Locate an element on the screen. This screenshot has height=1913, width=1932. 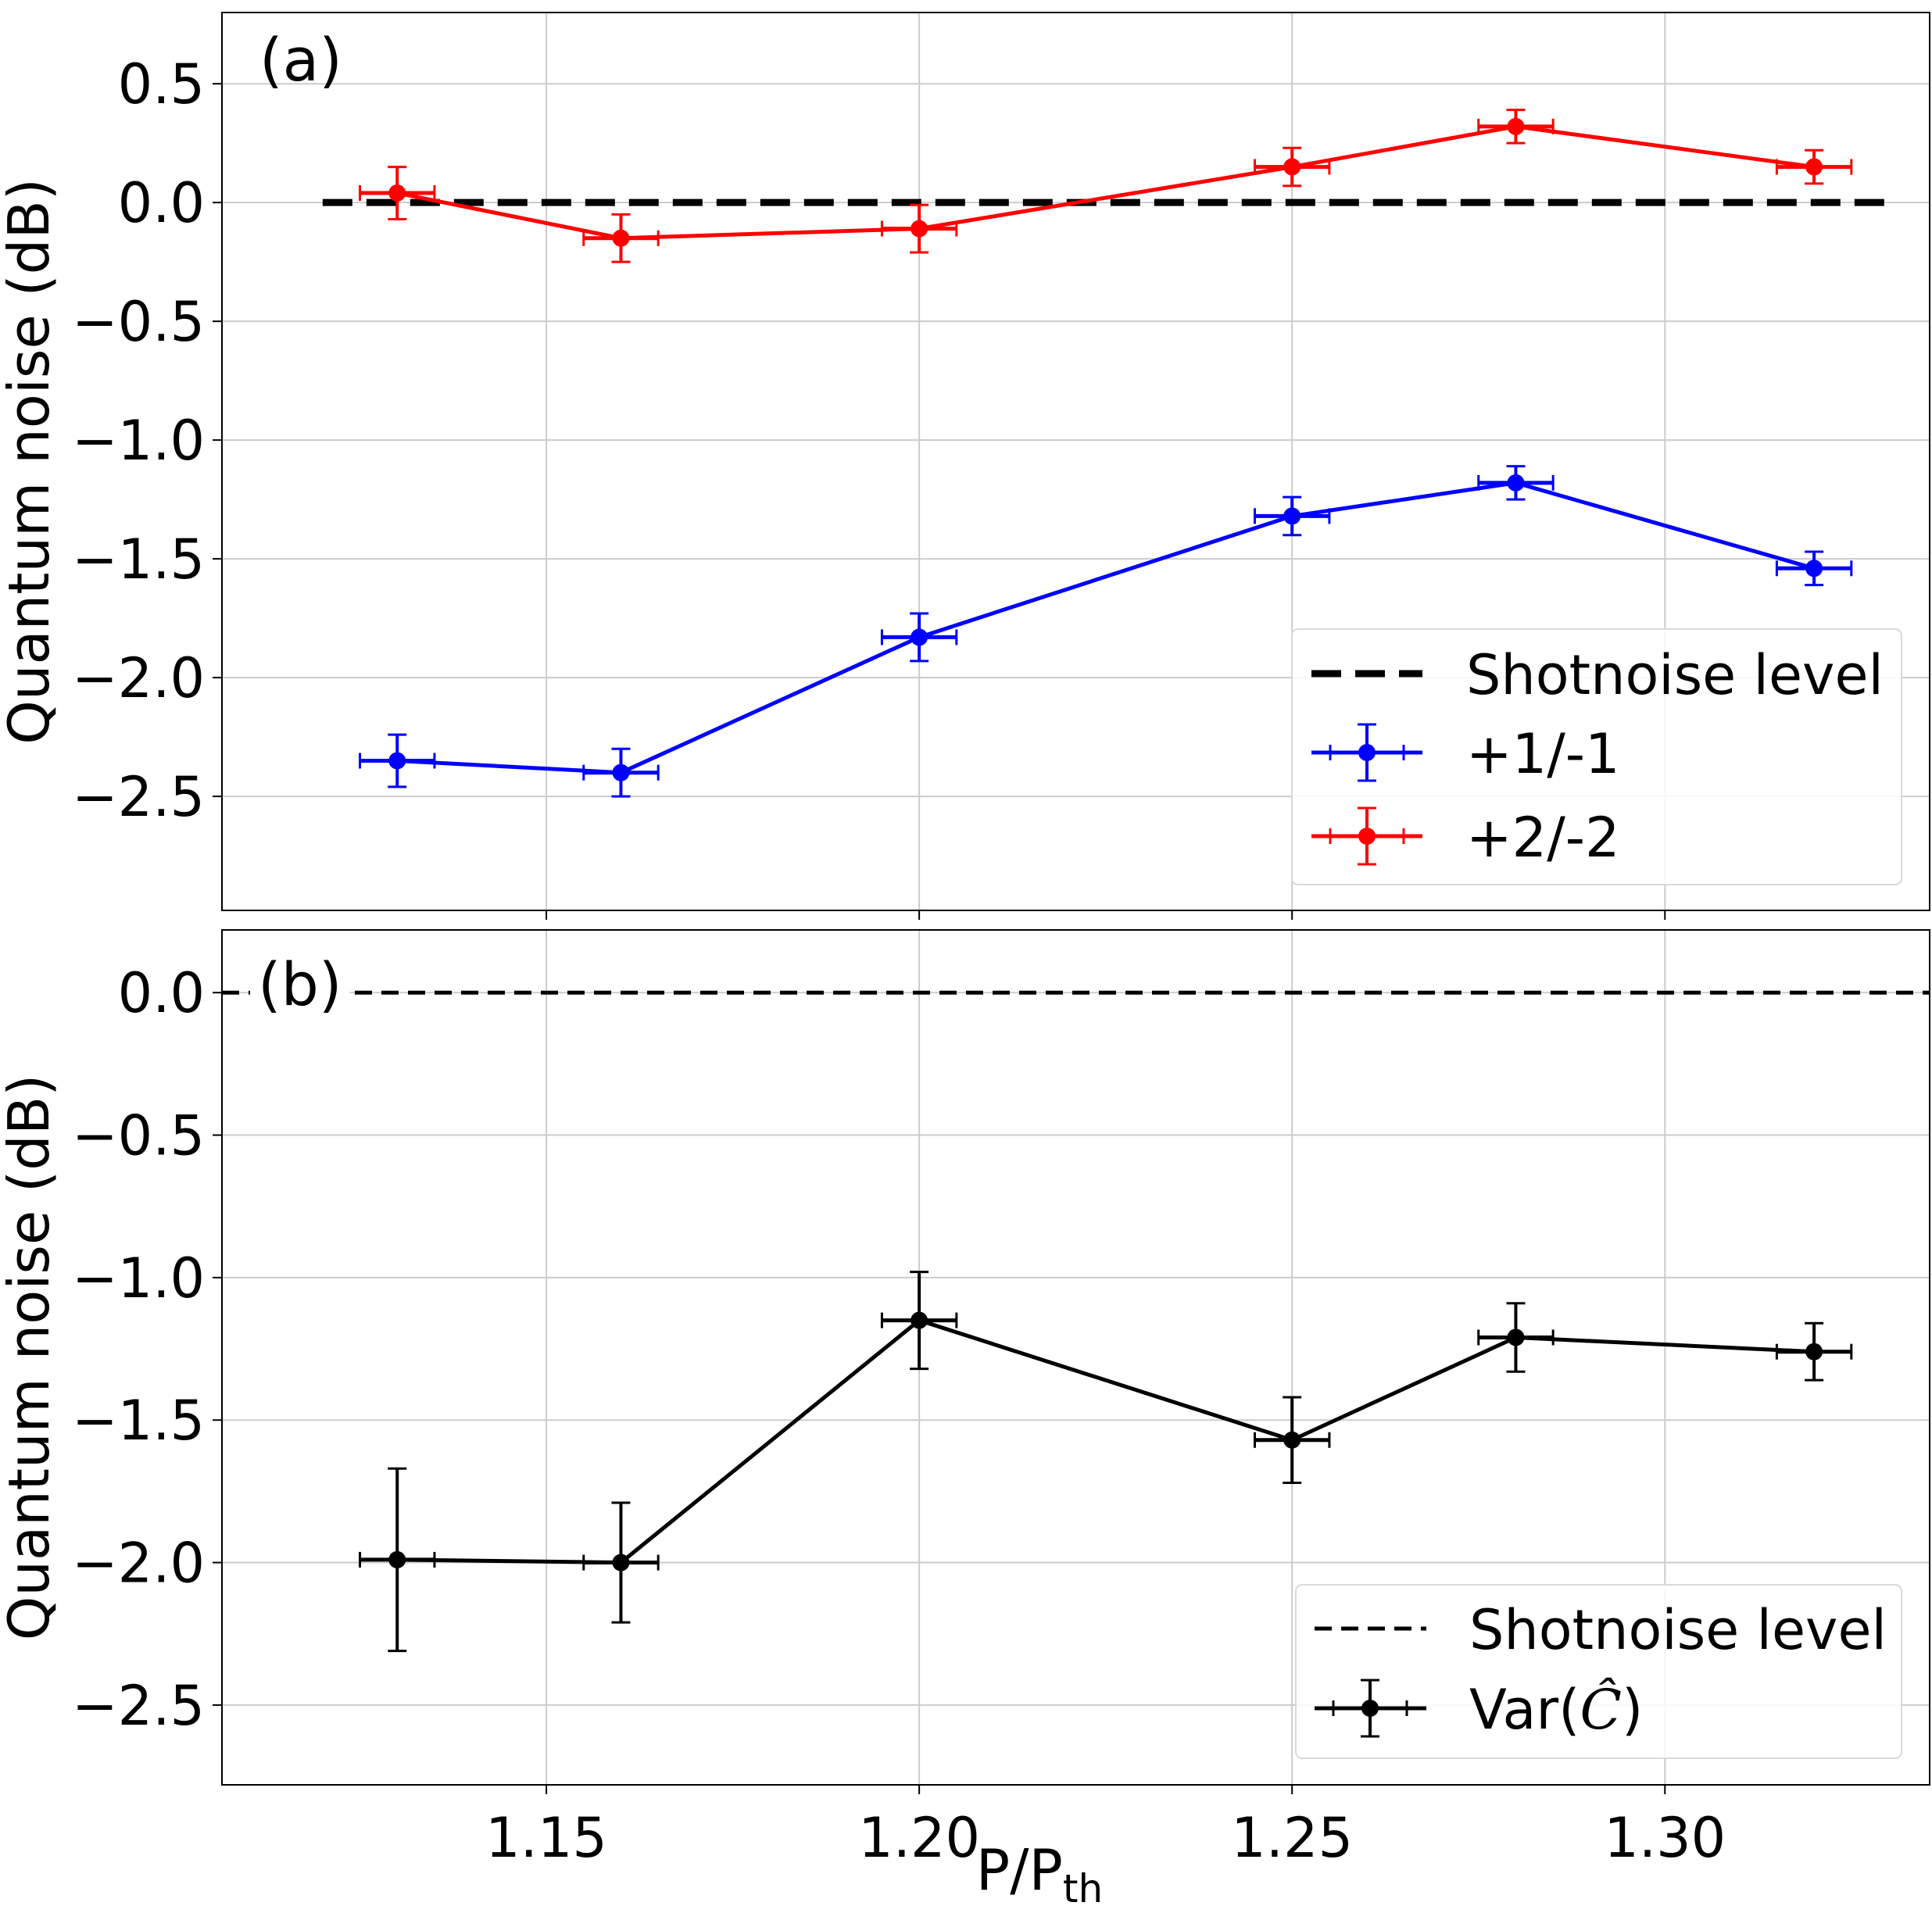
legend-var-c-label: Var(Ĉ) is located at coordinates (1556, 1710).